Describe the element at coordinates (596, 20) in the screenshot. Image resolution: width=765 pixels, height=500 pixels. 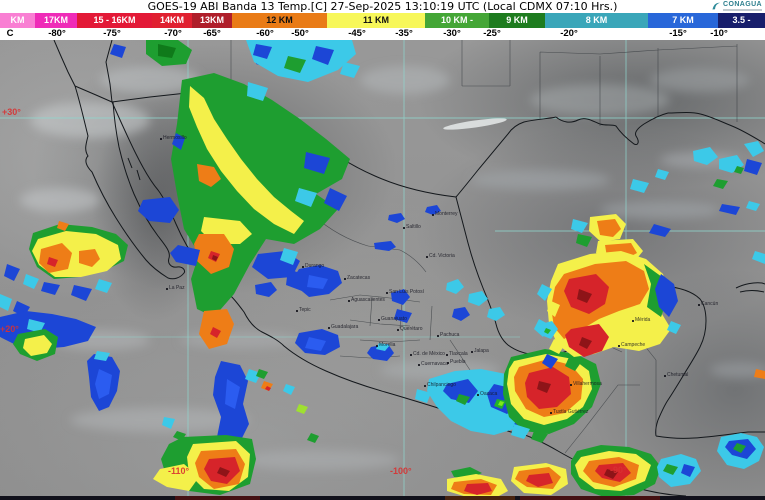
I see `colorbar-segment: 8 KM` at that location.